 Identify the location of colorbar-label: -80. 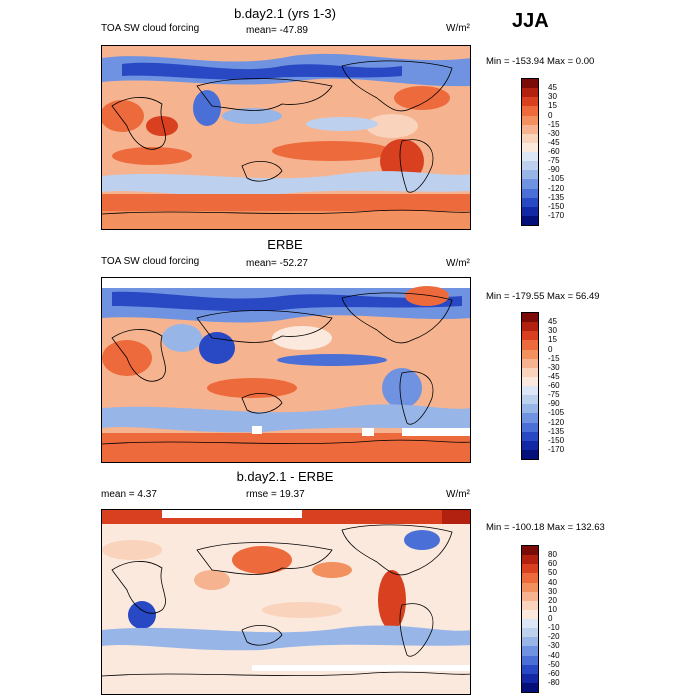
(554, 682).